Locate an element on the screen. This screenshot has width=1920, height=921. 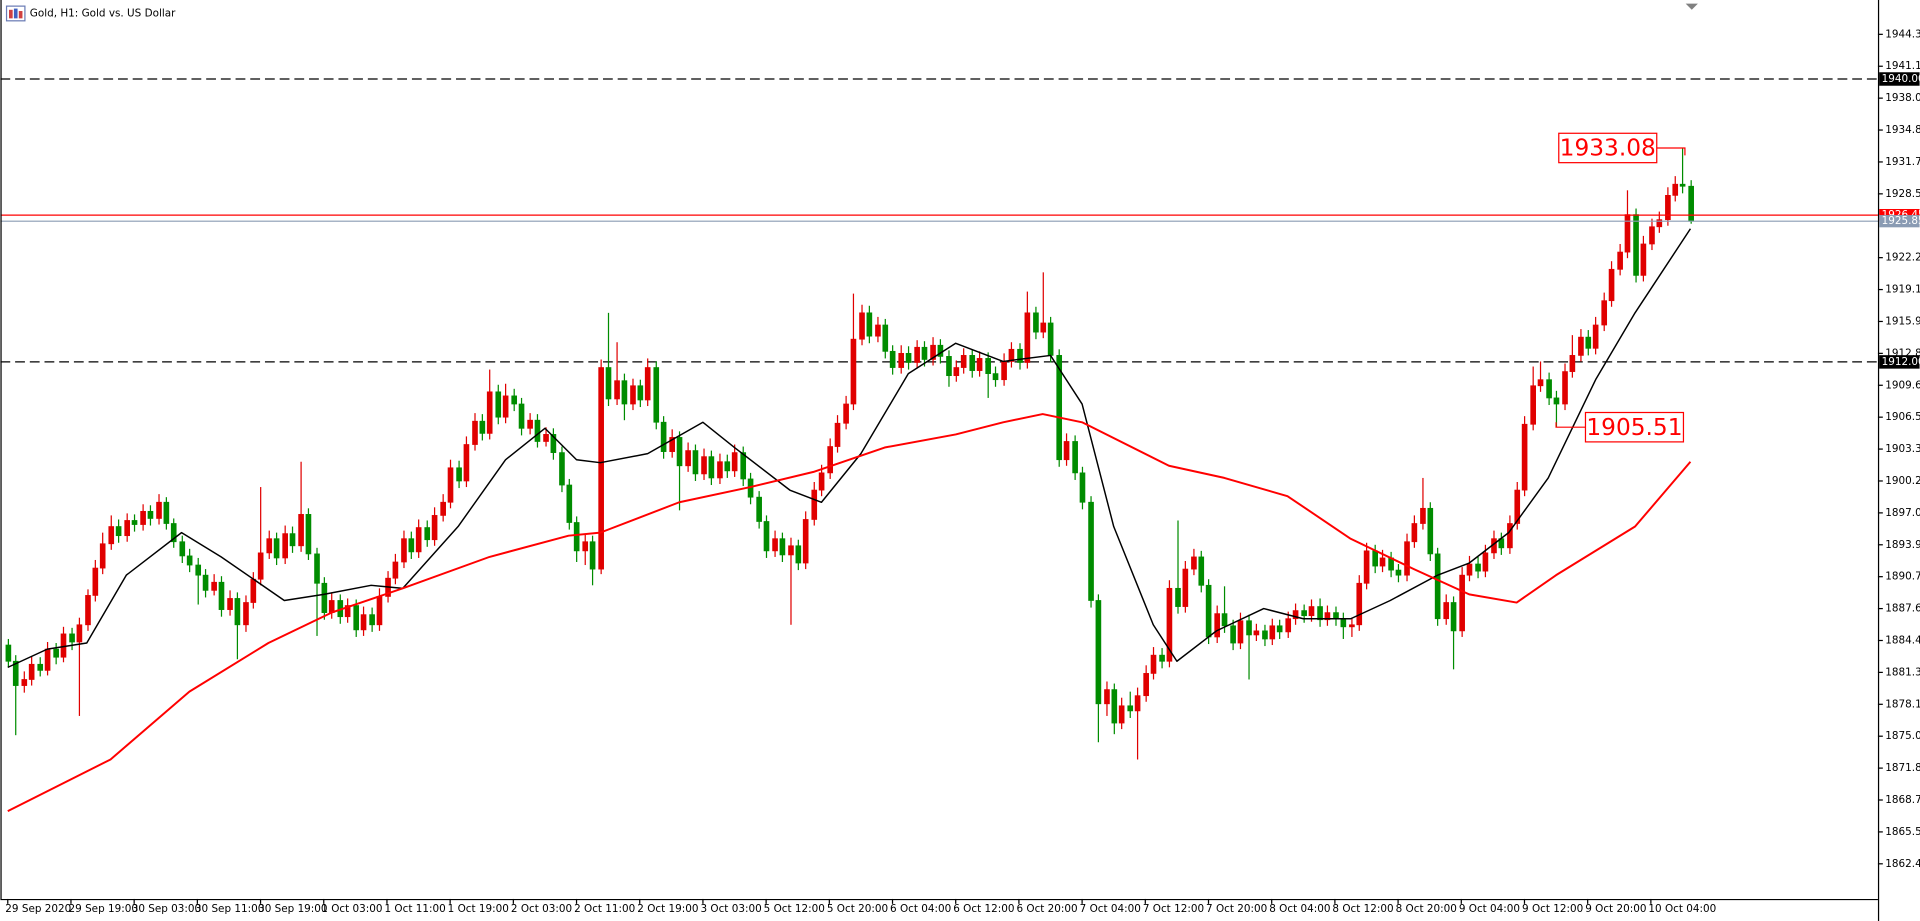
y-tick-label: 1941.15 is located at coordinates (1902, 66).